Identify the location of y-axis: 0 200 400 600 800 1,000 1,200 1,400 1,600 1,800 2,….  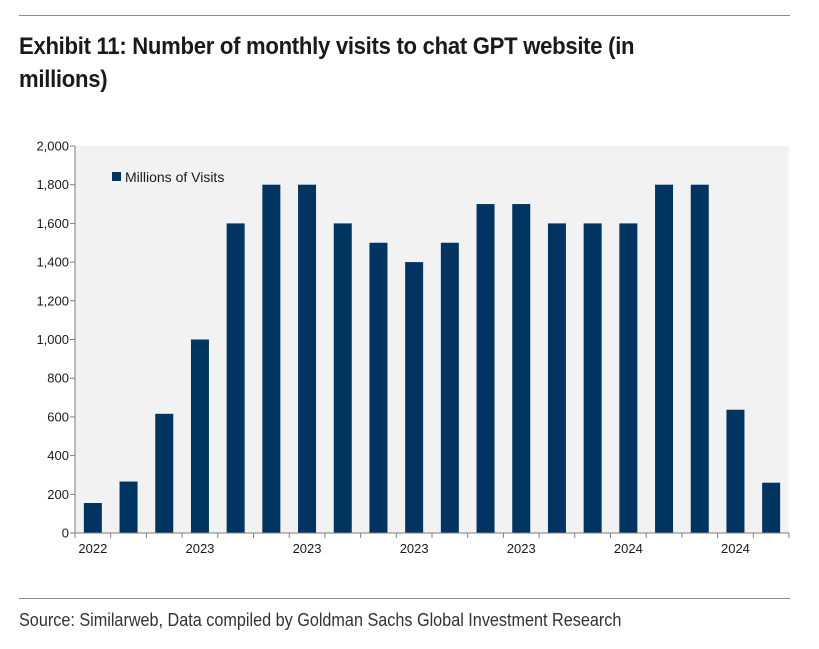
(56, 340).